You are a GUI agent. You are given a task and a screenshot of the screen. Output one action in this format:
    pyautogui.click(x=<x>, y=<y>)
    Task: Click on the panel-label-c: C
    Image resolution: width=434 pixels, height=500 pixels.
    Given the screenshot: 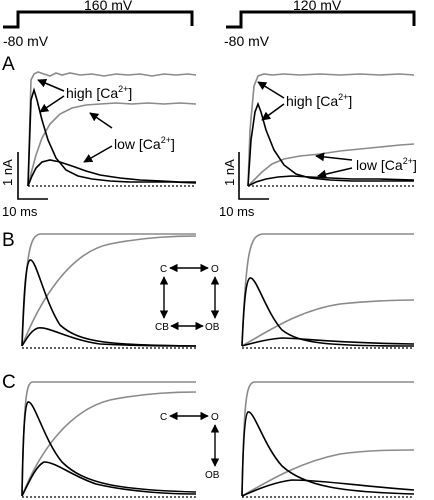 What is the action you would take?
    pyautogui.click(x=9, y=382)
    